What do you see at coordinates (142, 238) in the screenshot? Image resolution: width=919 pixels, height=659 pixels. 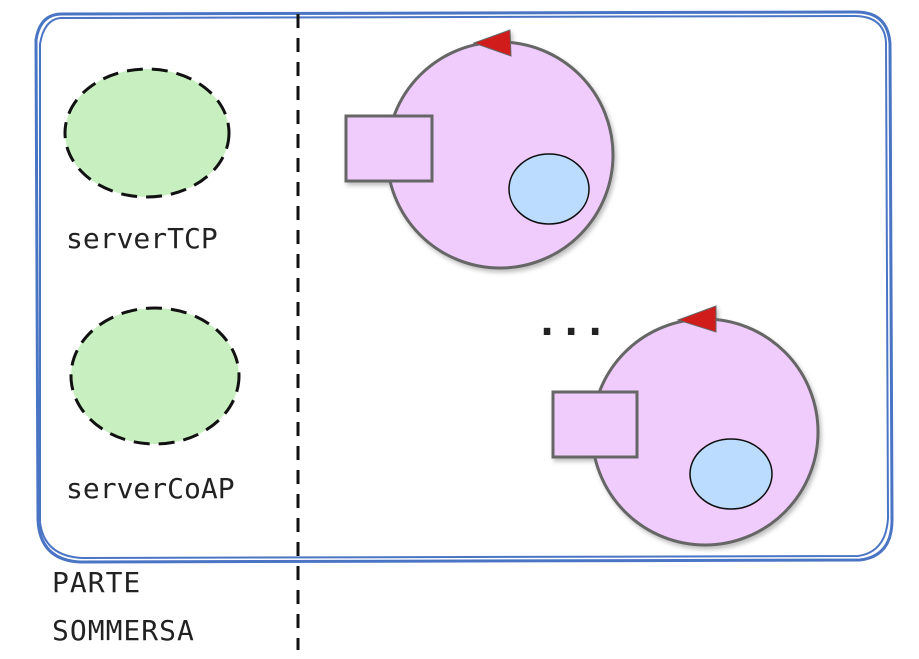 I see `server-tcp-label: serverTCP` at bounding box center [142, 238].